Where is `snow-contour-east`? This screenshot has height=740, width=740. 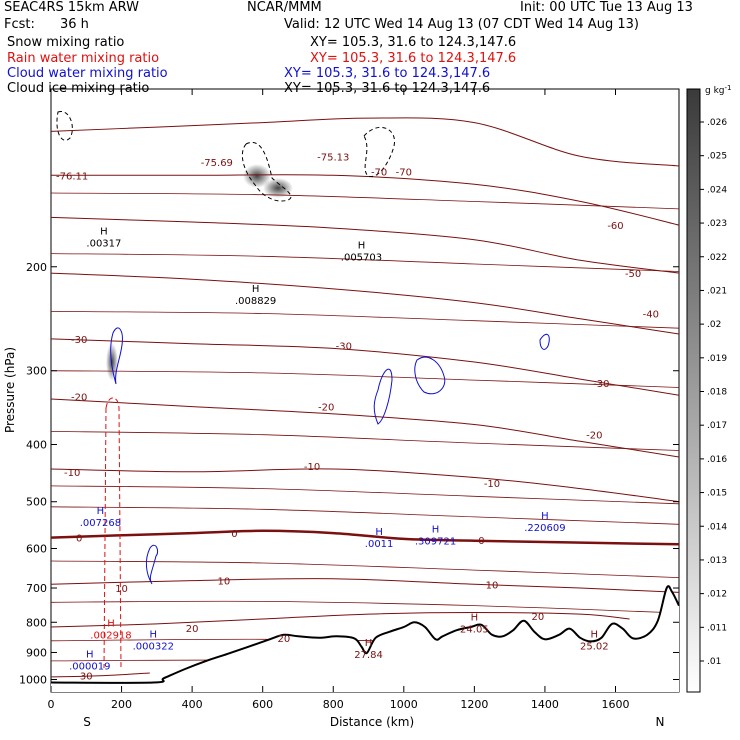 snow-contour-east is located at coordinates (379, 152).